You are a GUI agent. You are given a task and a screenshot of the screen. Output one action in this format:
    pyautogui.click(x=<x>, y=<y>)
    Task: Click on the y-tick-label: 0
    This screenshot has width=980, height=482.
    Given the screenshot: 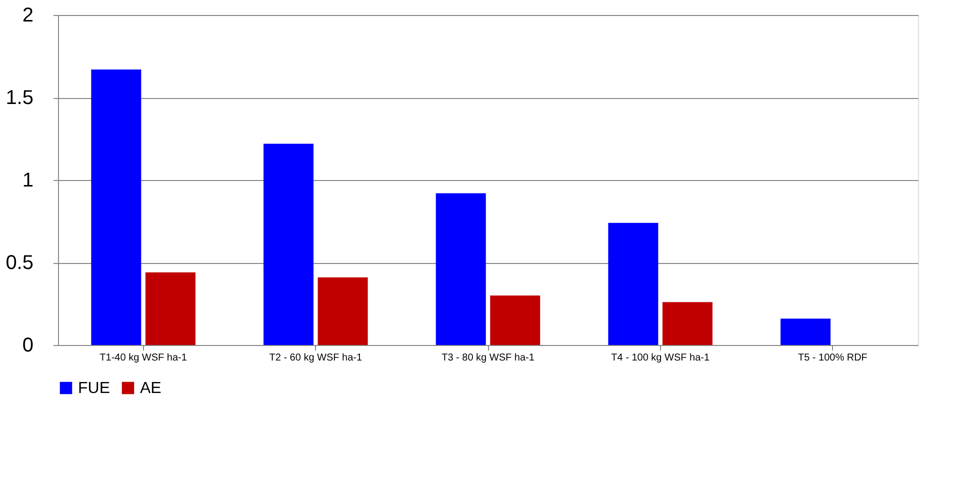 What is the action you would take?
    pyautogui.click(x=28, y=345)
    